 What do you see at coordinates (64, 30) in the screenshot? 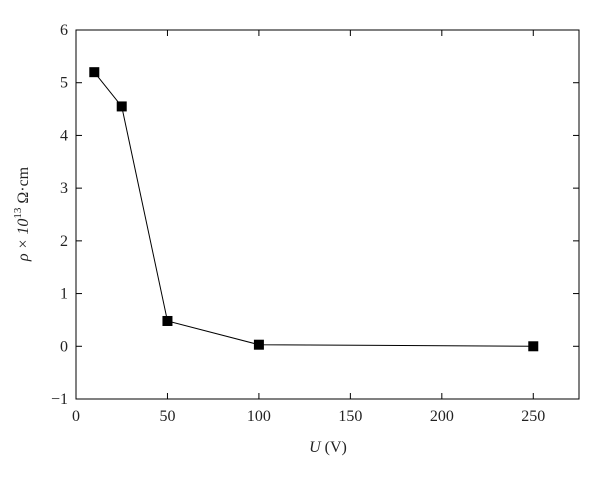
I see `y-tick-label: 6` at bounding box center [64, 30].